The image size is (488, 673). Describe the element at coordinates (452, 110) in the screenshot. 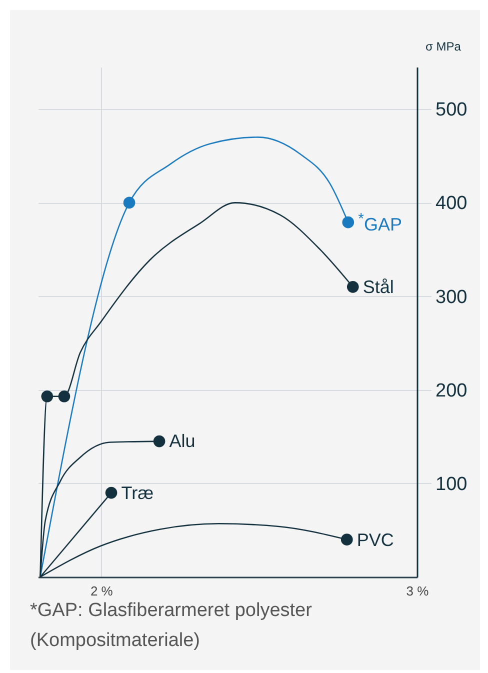

I see `y-tick-label: 500` at that location.